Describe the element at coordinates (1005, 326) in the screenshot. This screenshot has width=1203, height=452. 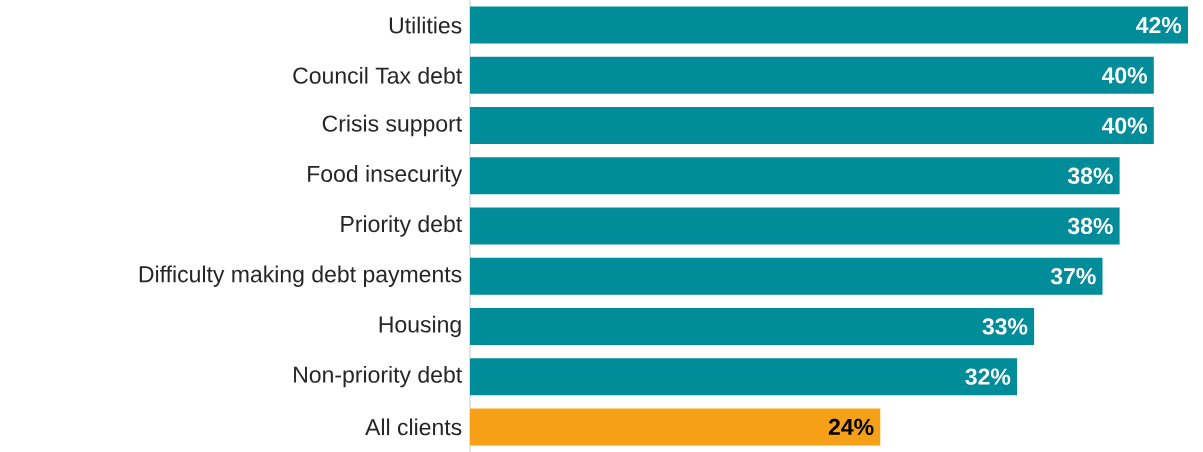
I see `data-label: 33%` at that location.